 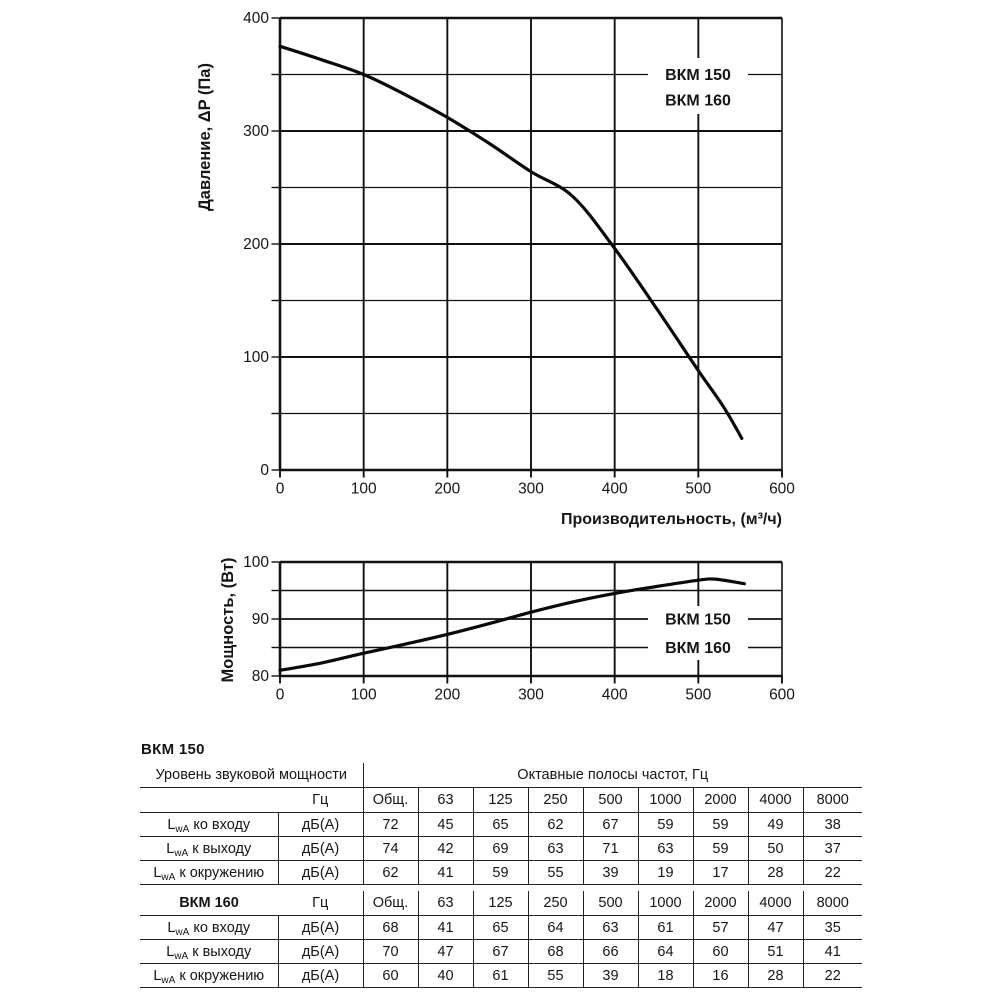 I want to click on table-row: LwA ко входу дБ(А) 68 41 65 64 63 61 57 47 35, so click(x=501, y=927).